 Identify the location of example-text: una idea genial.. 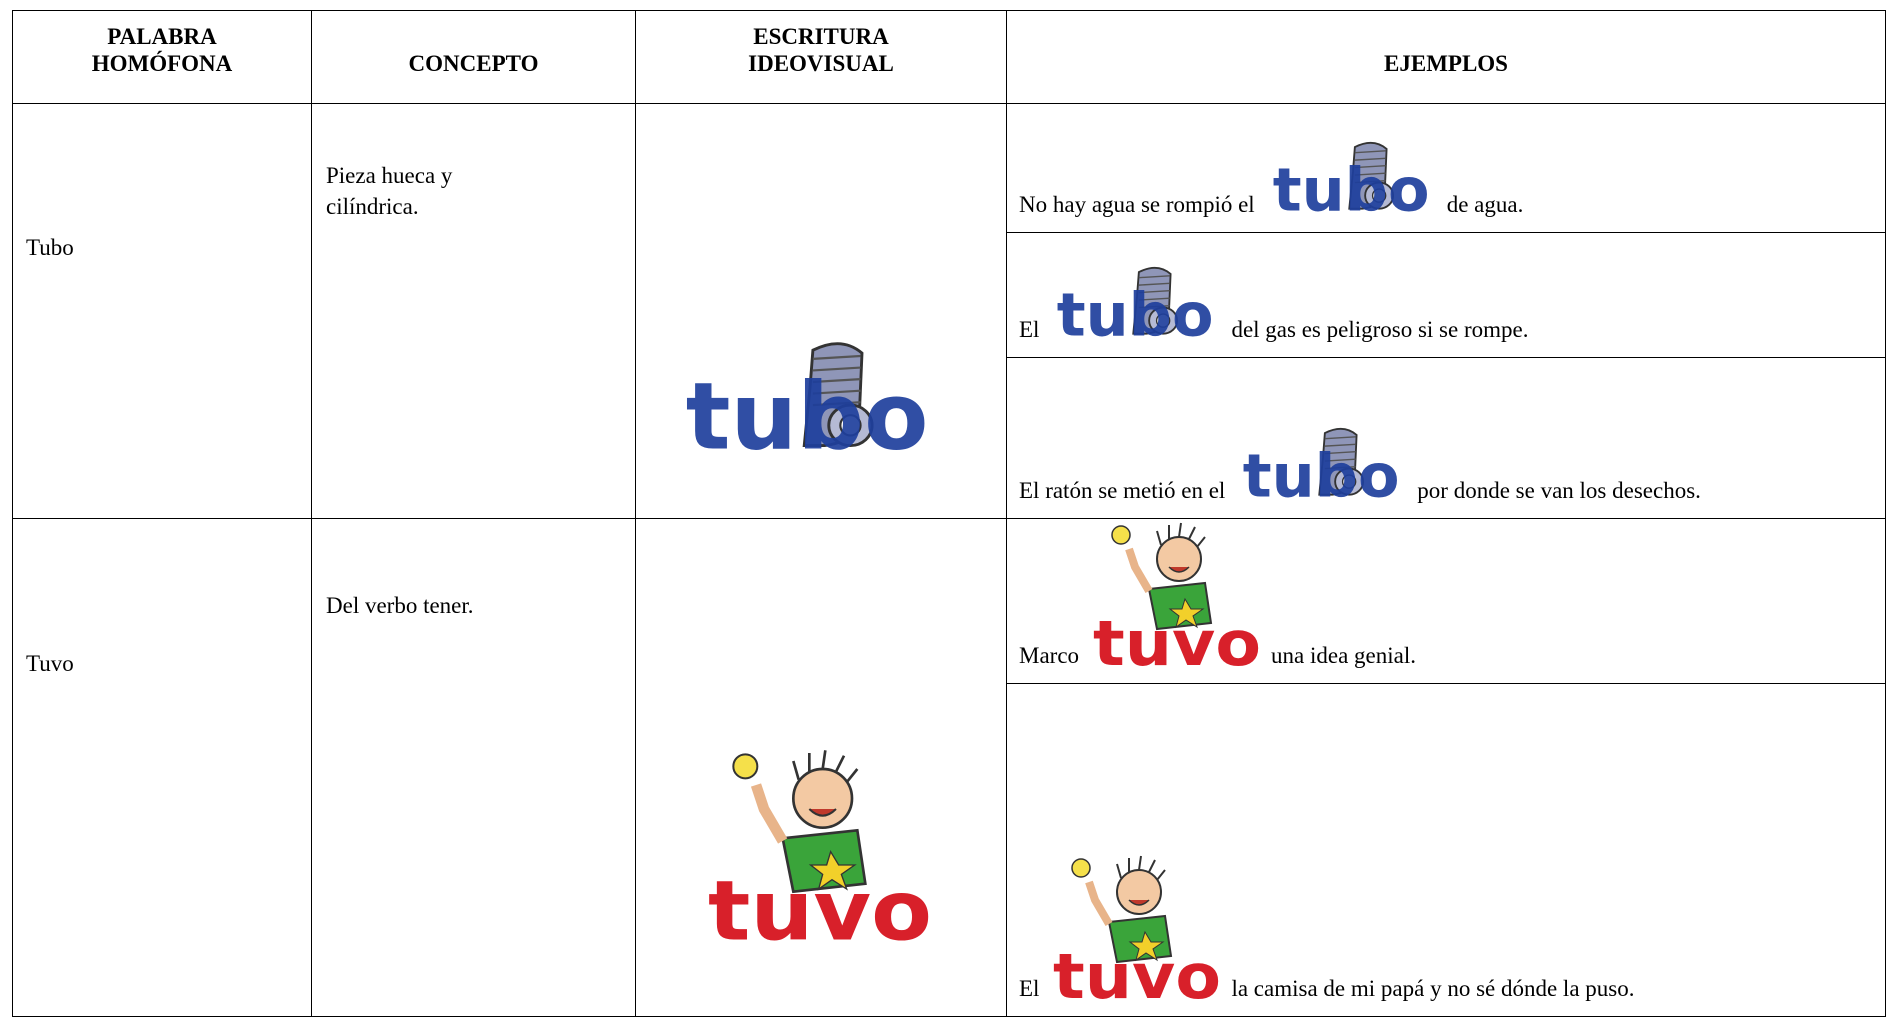
(1343, 655).